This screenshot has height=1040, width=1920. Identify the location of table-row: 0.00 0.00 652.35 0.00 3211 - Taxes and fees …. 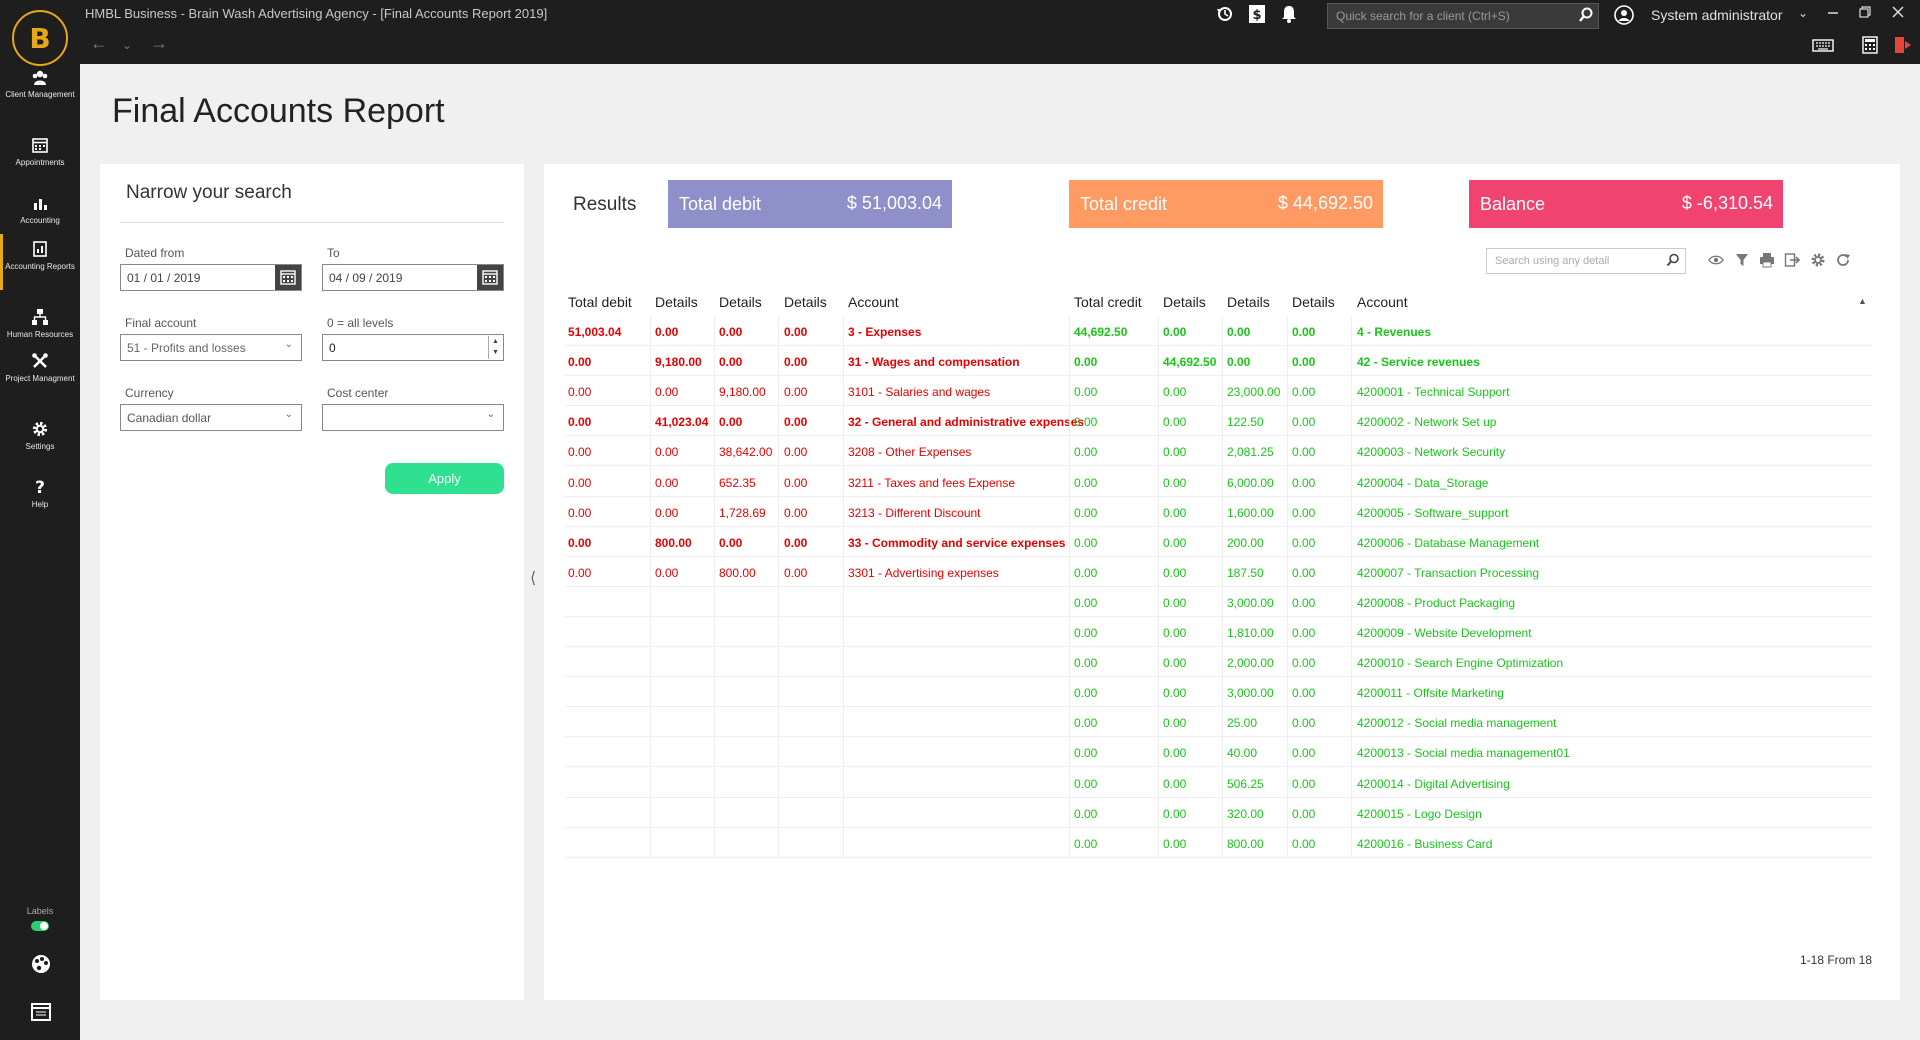
(1218, 482).